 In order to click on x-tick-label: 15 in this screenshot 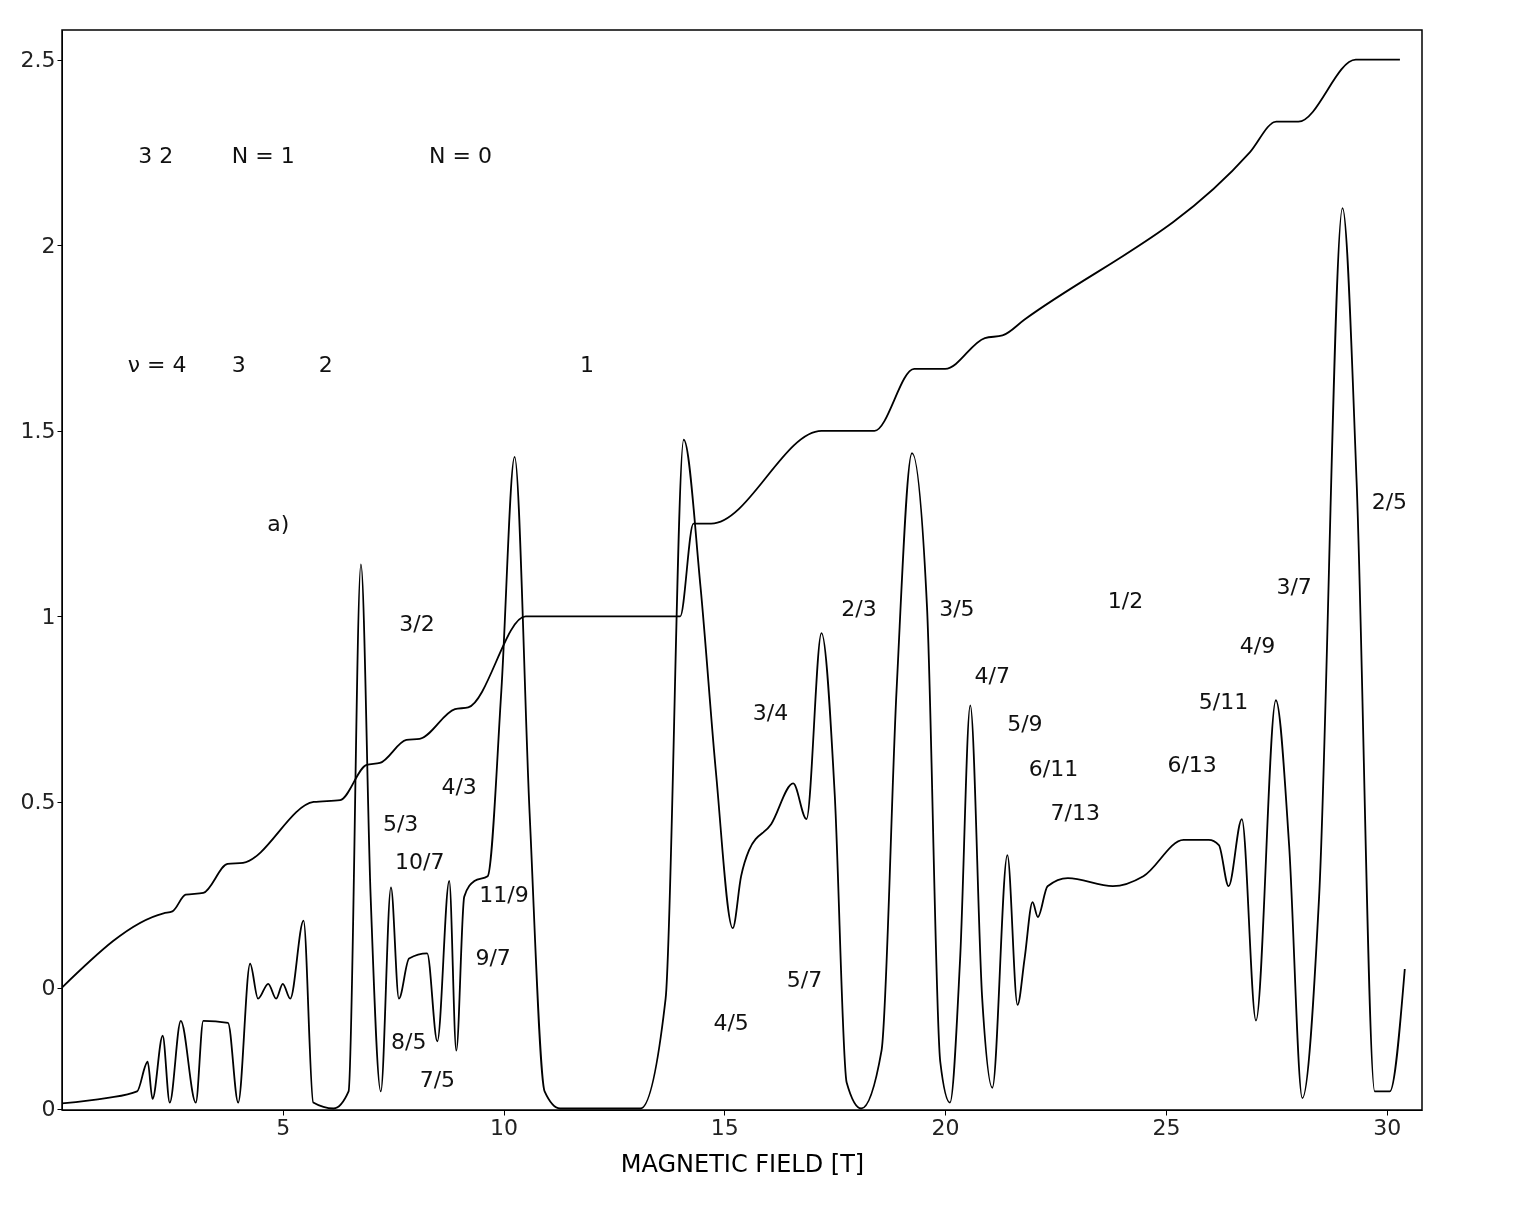, I will do `click(724, 1127)`.